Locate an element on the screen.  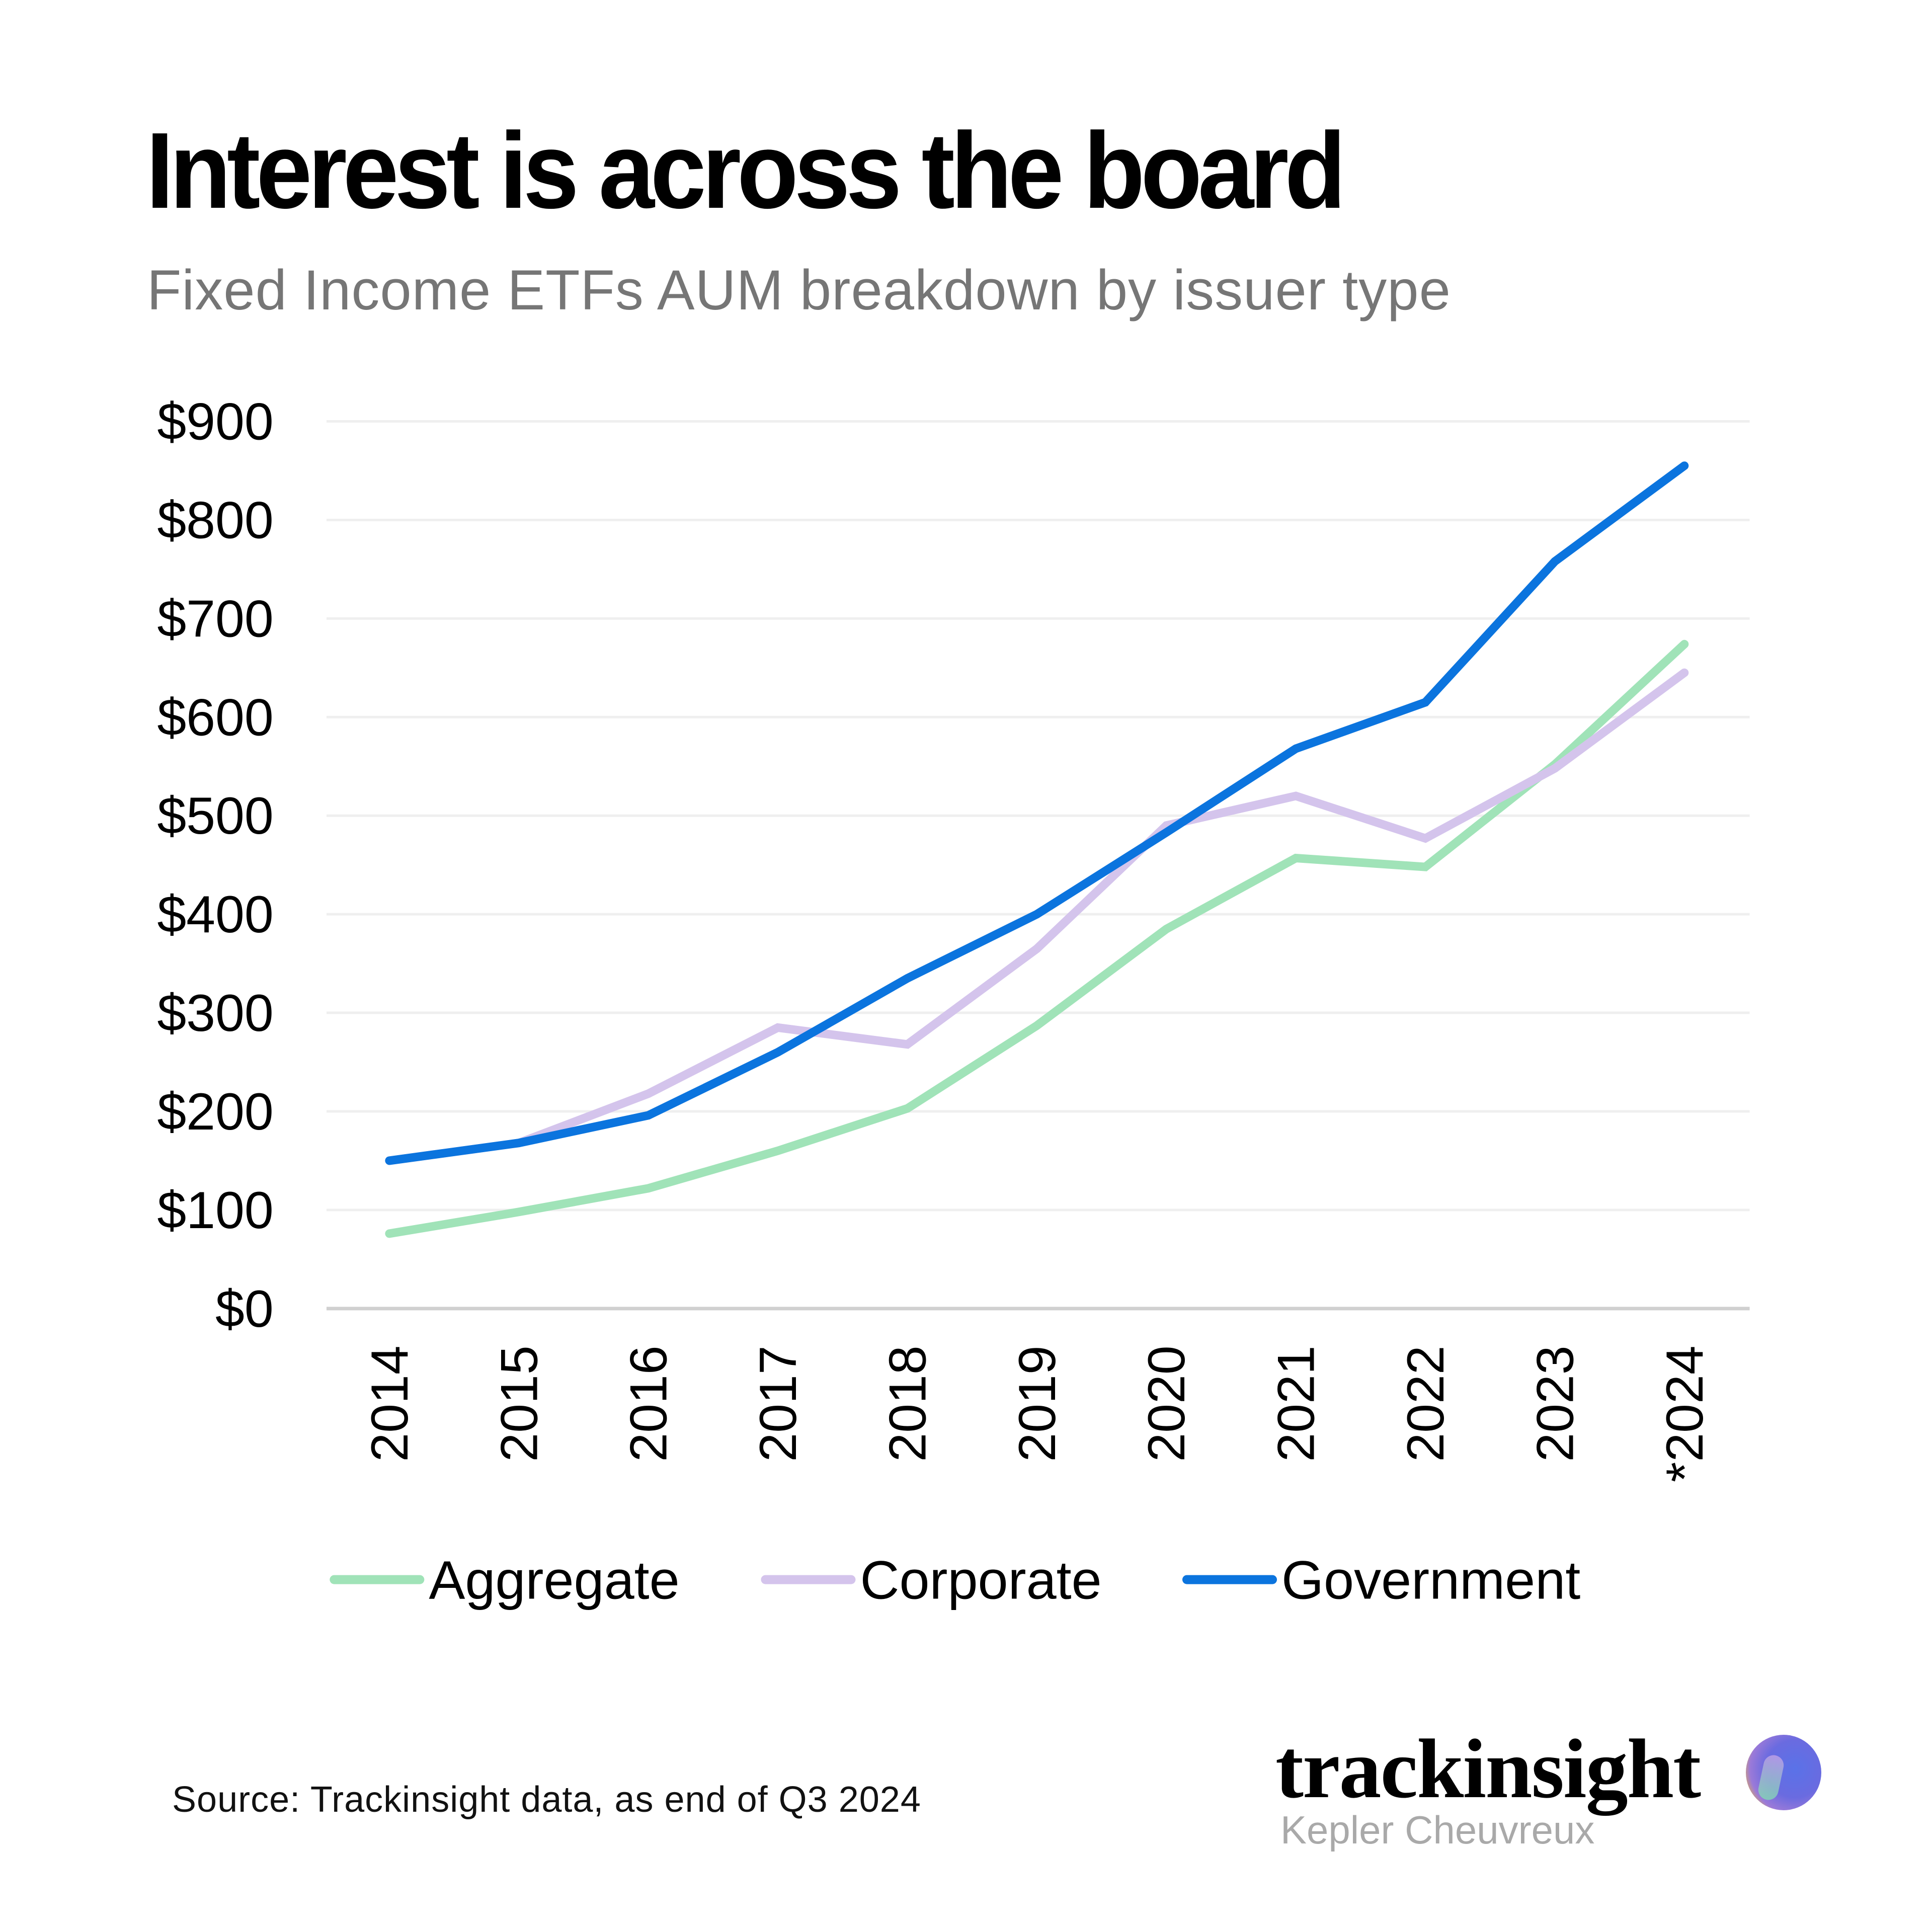
legend: Aggregate Corporate Government is located at coordinates (955, 1581).